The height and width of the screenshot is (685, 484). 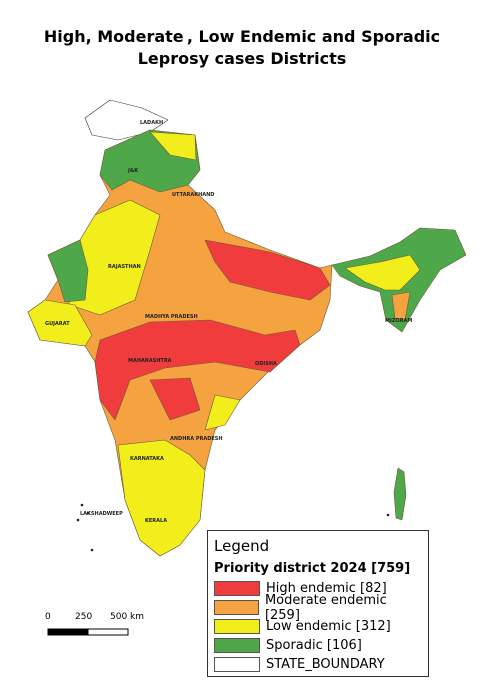 I want to click on title-line: Leprosy cases Districts, so click(x=242, y=58).